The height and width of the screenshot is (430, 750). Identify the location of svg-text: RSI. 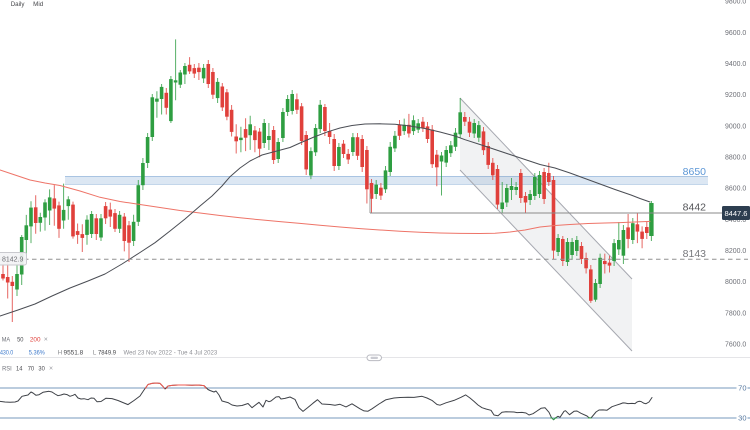
(7, 369).